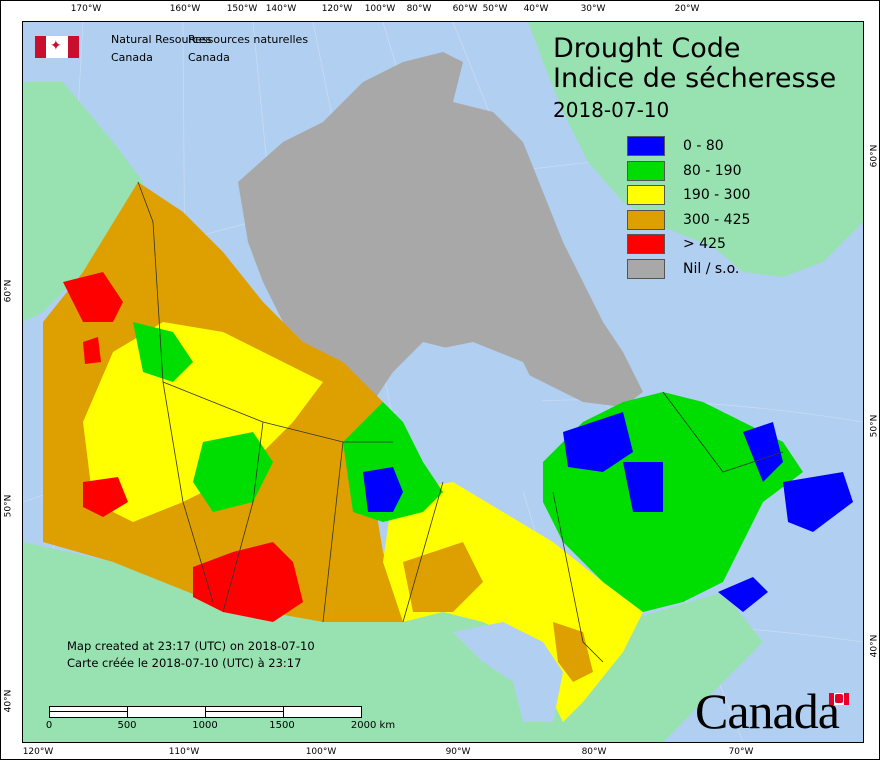 Image resolution: width=880 pixels, height=760 pixels. What do you see at coordinates (242, 9) in the screenshot?
I see `top-tick: 150°W` at bounding box center [242, 9].